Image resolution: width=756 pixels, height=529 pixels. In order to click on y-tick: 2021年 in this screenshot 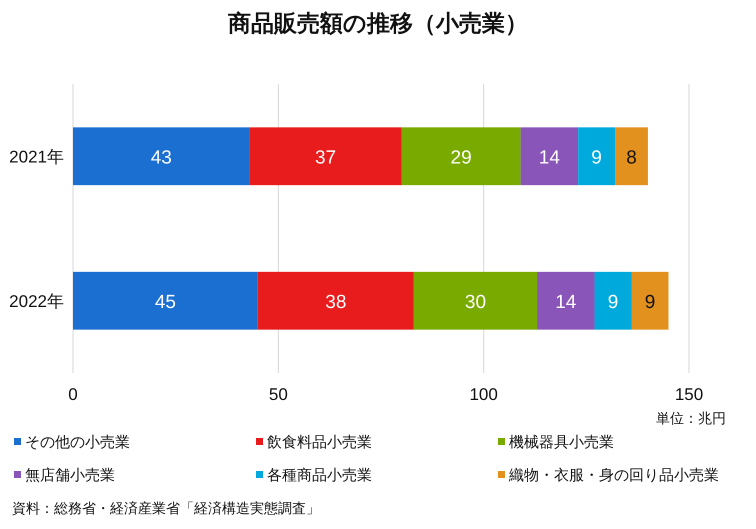, I will do `click(36, 156)`.